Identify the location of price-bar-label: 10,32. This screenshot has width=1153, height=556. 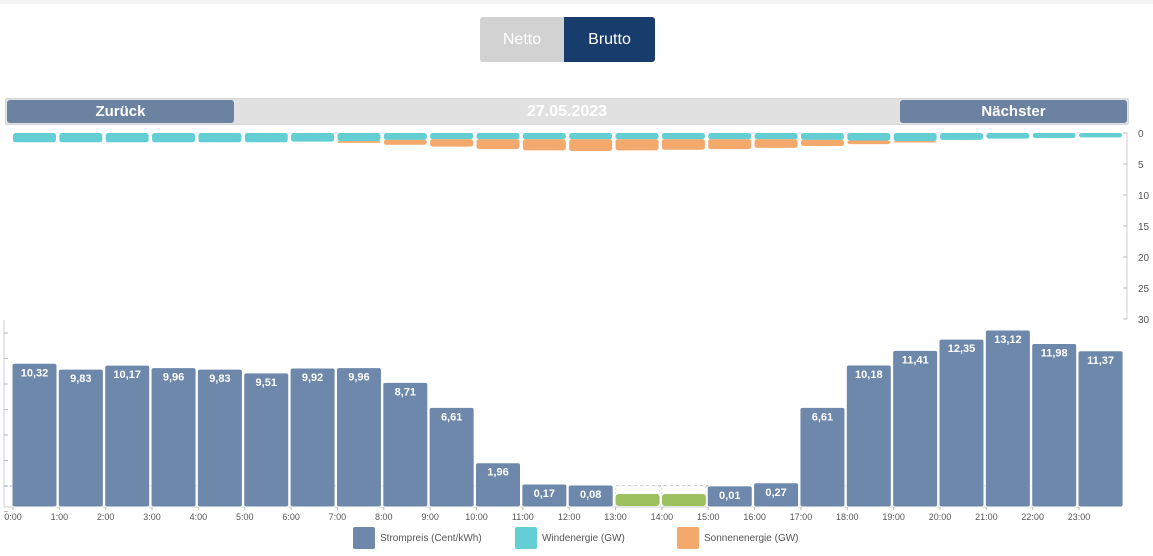
(35, 373).